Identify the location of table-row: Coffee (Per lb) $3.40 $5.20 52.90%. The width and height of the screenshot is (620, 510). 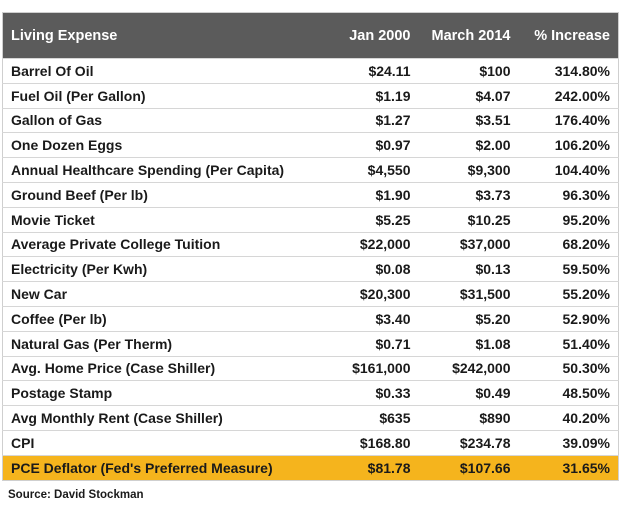
(310, 318).